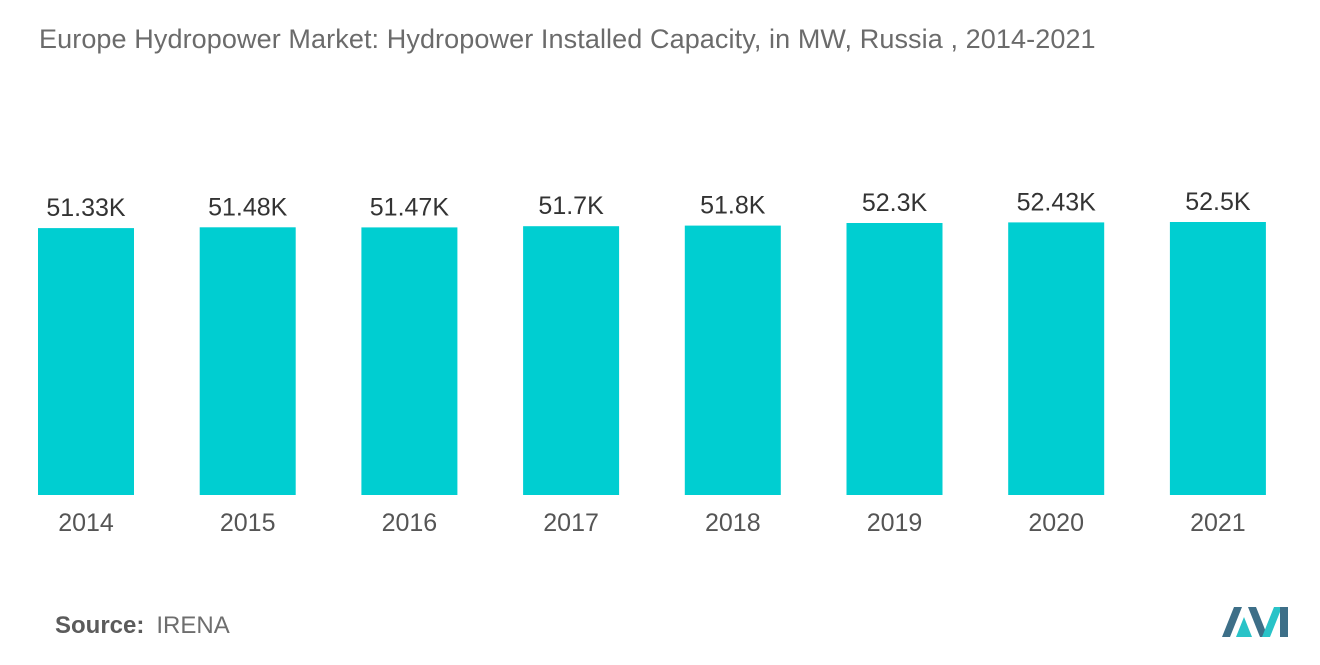 This screenshot has width=1320, height=665. Describe the element at coordinates (86, 361) in the screenshot. I see `bar-2014` at that location.